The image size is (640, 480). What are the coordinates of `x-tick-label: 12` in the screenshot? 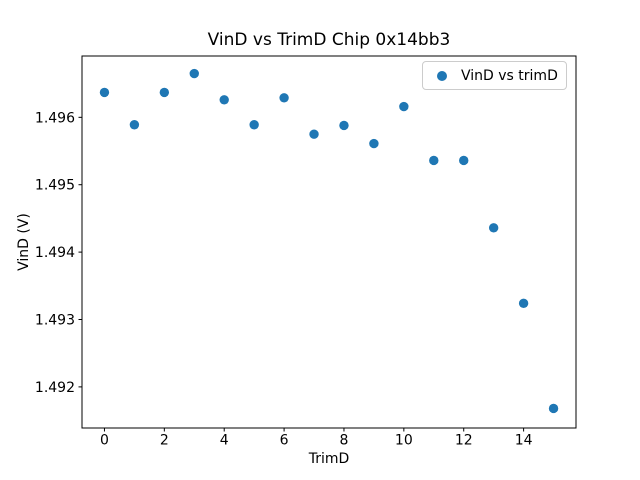 It's located at (464, 441).